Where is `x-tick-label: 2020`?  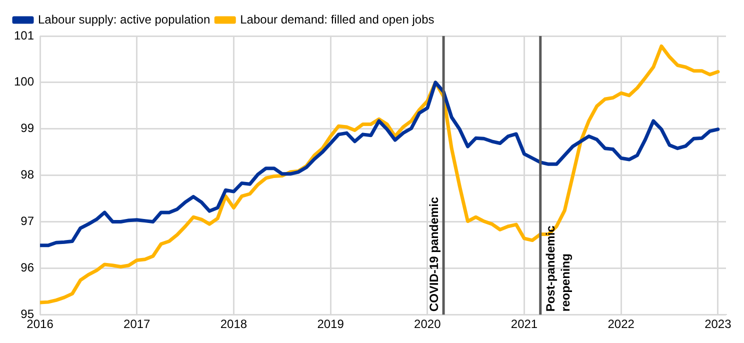 x-tick-label: 2020 is located at coordinates (428, 324).